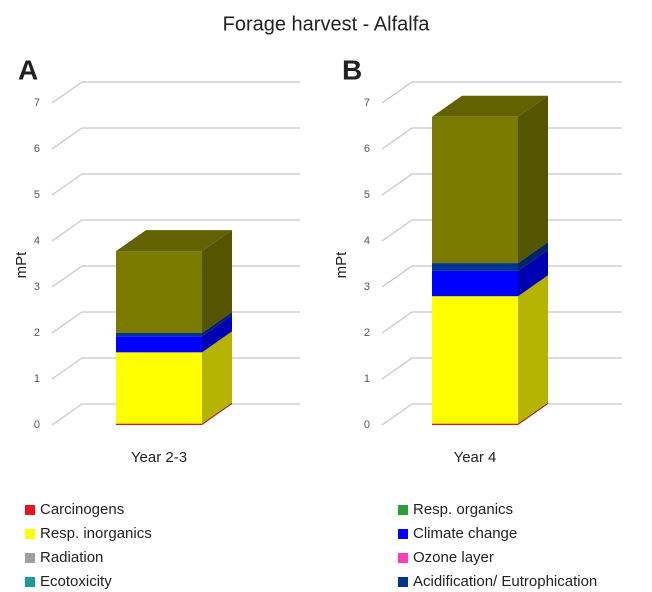  Describe the element at coordinates (96, 533) in the screenshot. I see `legend-label: Resp. inorganics` at that location.